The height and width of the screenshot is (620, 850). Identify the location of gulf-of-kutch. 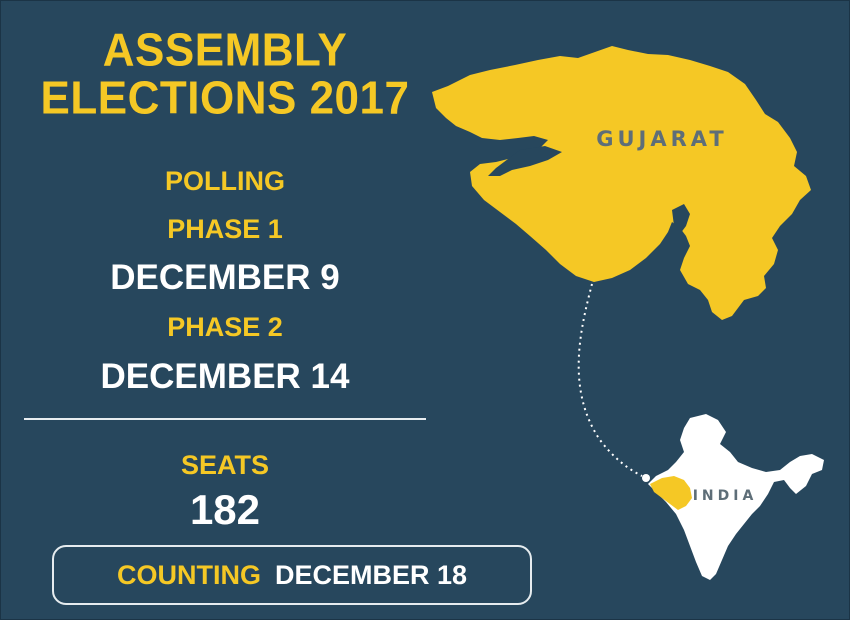
(525, 161).